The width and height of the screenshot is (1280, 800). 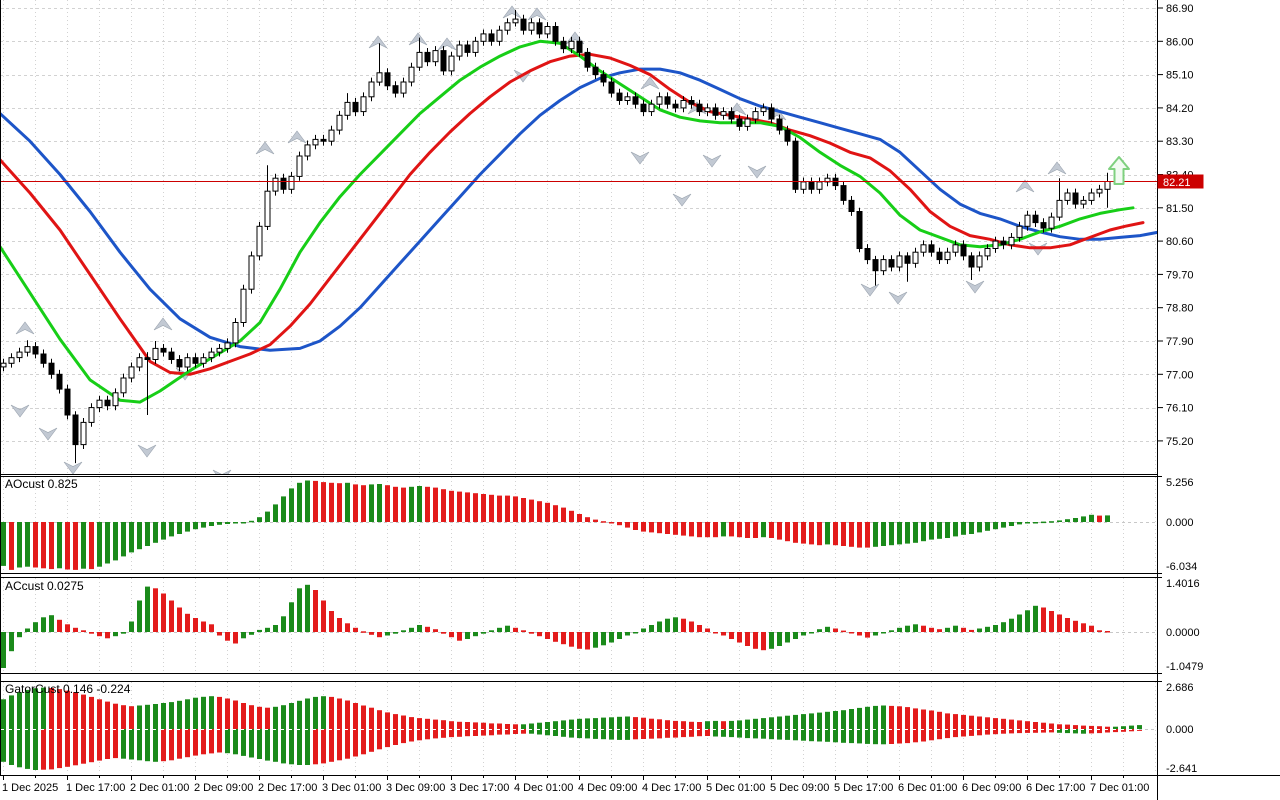 I want to click on gator-panel-surface, so click(x=578, y=728).